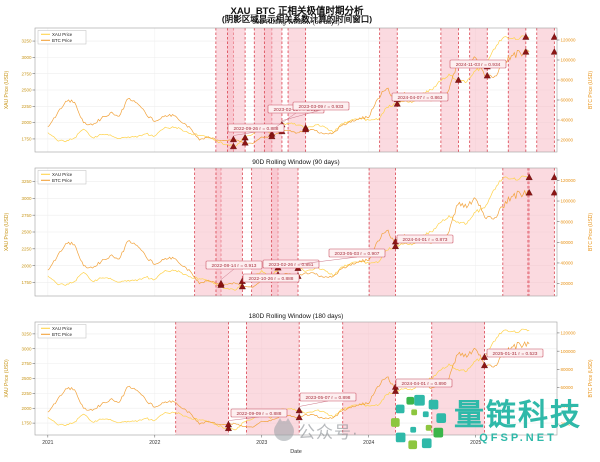 The height and width of the screenshot is (462, 600). What do you see at coordinates (295, 162) in the screenshot?
I see `subplot-title: 90D Rolling Window (90 days)` at bounding box center [295, 162].